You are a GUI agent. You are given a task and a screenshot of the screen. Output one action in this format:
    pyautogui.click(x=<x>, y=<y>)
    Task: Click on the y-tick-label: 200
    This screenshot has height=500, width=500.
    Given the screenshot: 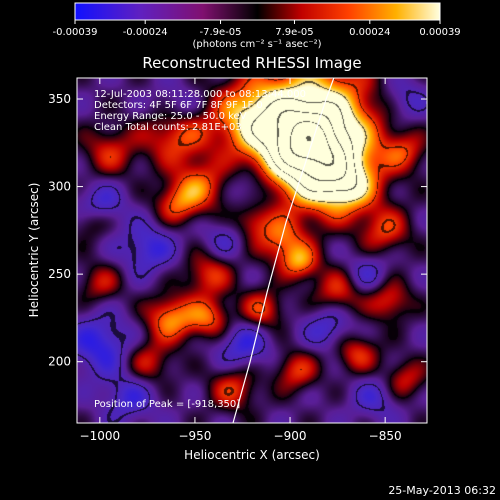 What is the action you would take?
    pyautogui.click(x=59, y=362)
    